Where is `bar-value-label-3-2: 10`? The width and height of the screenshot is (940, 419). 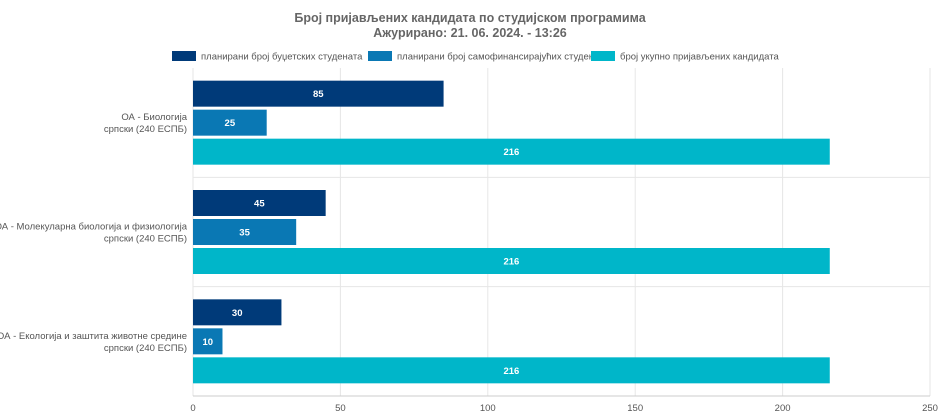
bar-value-label-3-2: 10 is located at coordinates (207, 342).